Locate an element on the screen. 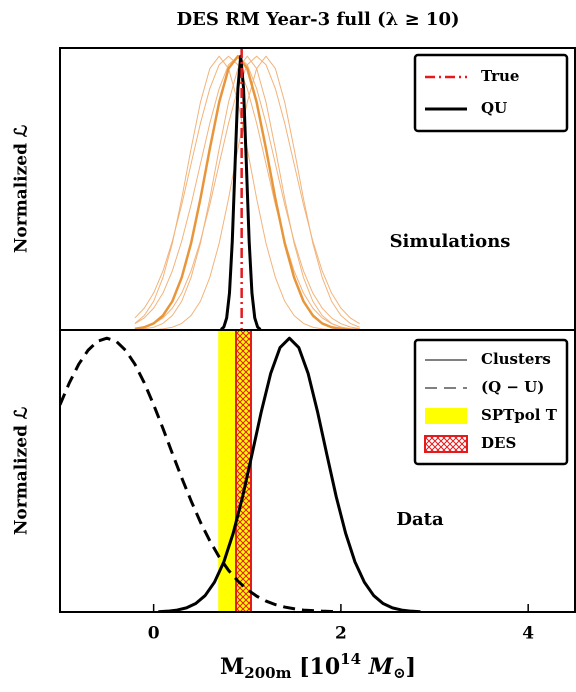 This screenshot has height=692, width=576. annotation: Data is located at coordinates (420, 519).